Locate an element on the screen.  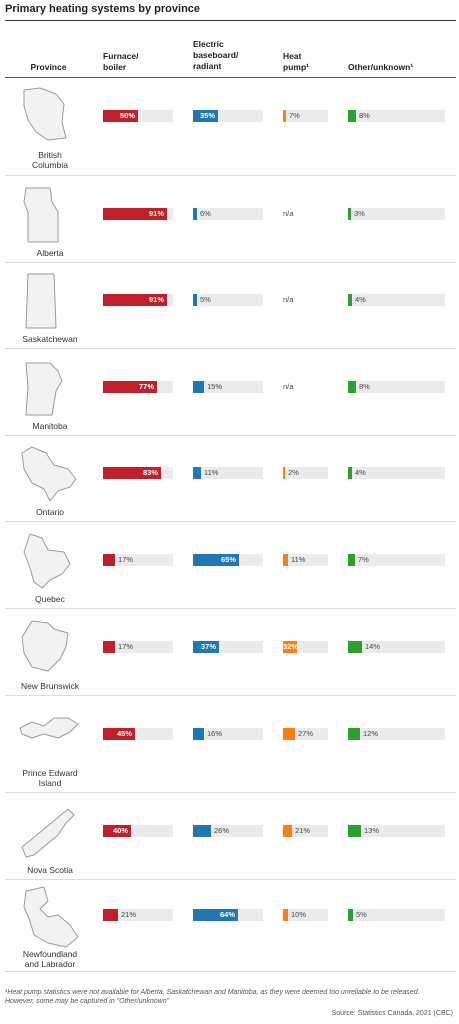
heatpump-bar-cell: 32% is located at coordinates (305, 646).